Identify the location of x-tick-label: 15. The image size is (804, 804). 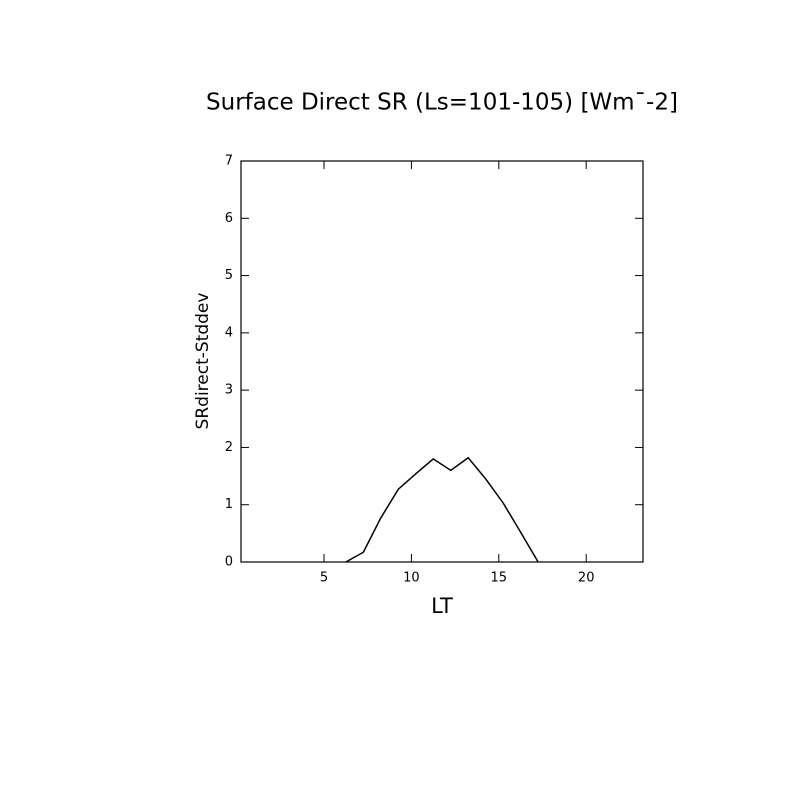
(499, 578).